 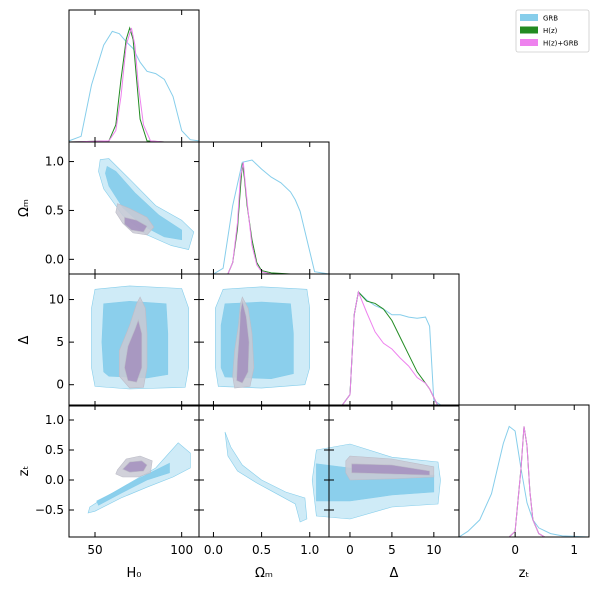 I want to click on y-tick-label-p1-1: 0.5, so click(x=54, y=210).